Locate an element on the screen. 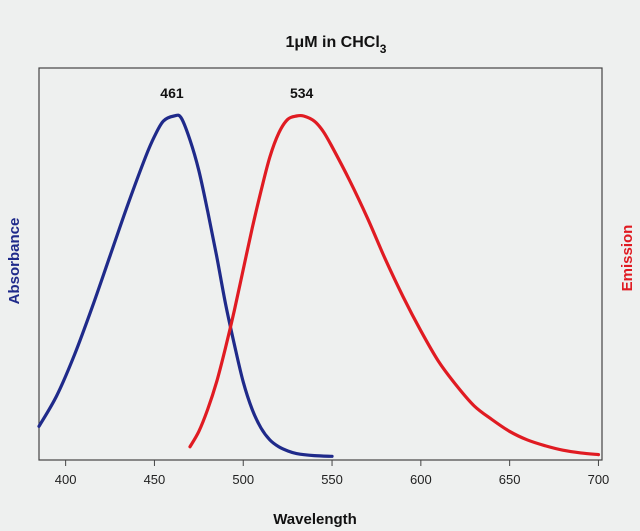 Image resolution: width=640 pixels, height=531 pixels. peak-annotations: 461 534 is located at coordinates (236, 93).